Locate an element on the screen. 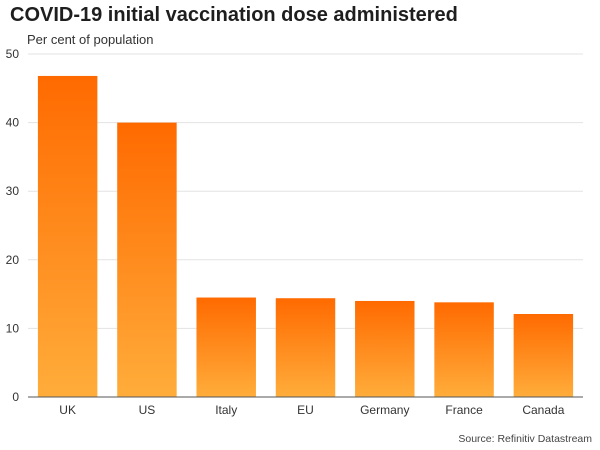 The image size is (600, 450). y-axis-ticks: 0 10 20 30 40 50 is located at coordinates (13, 225).